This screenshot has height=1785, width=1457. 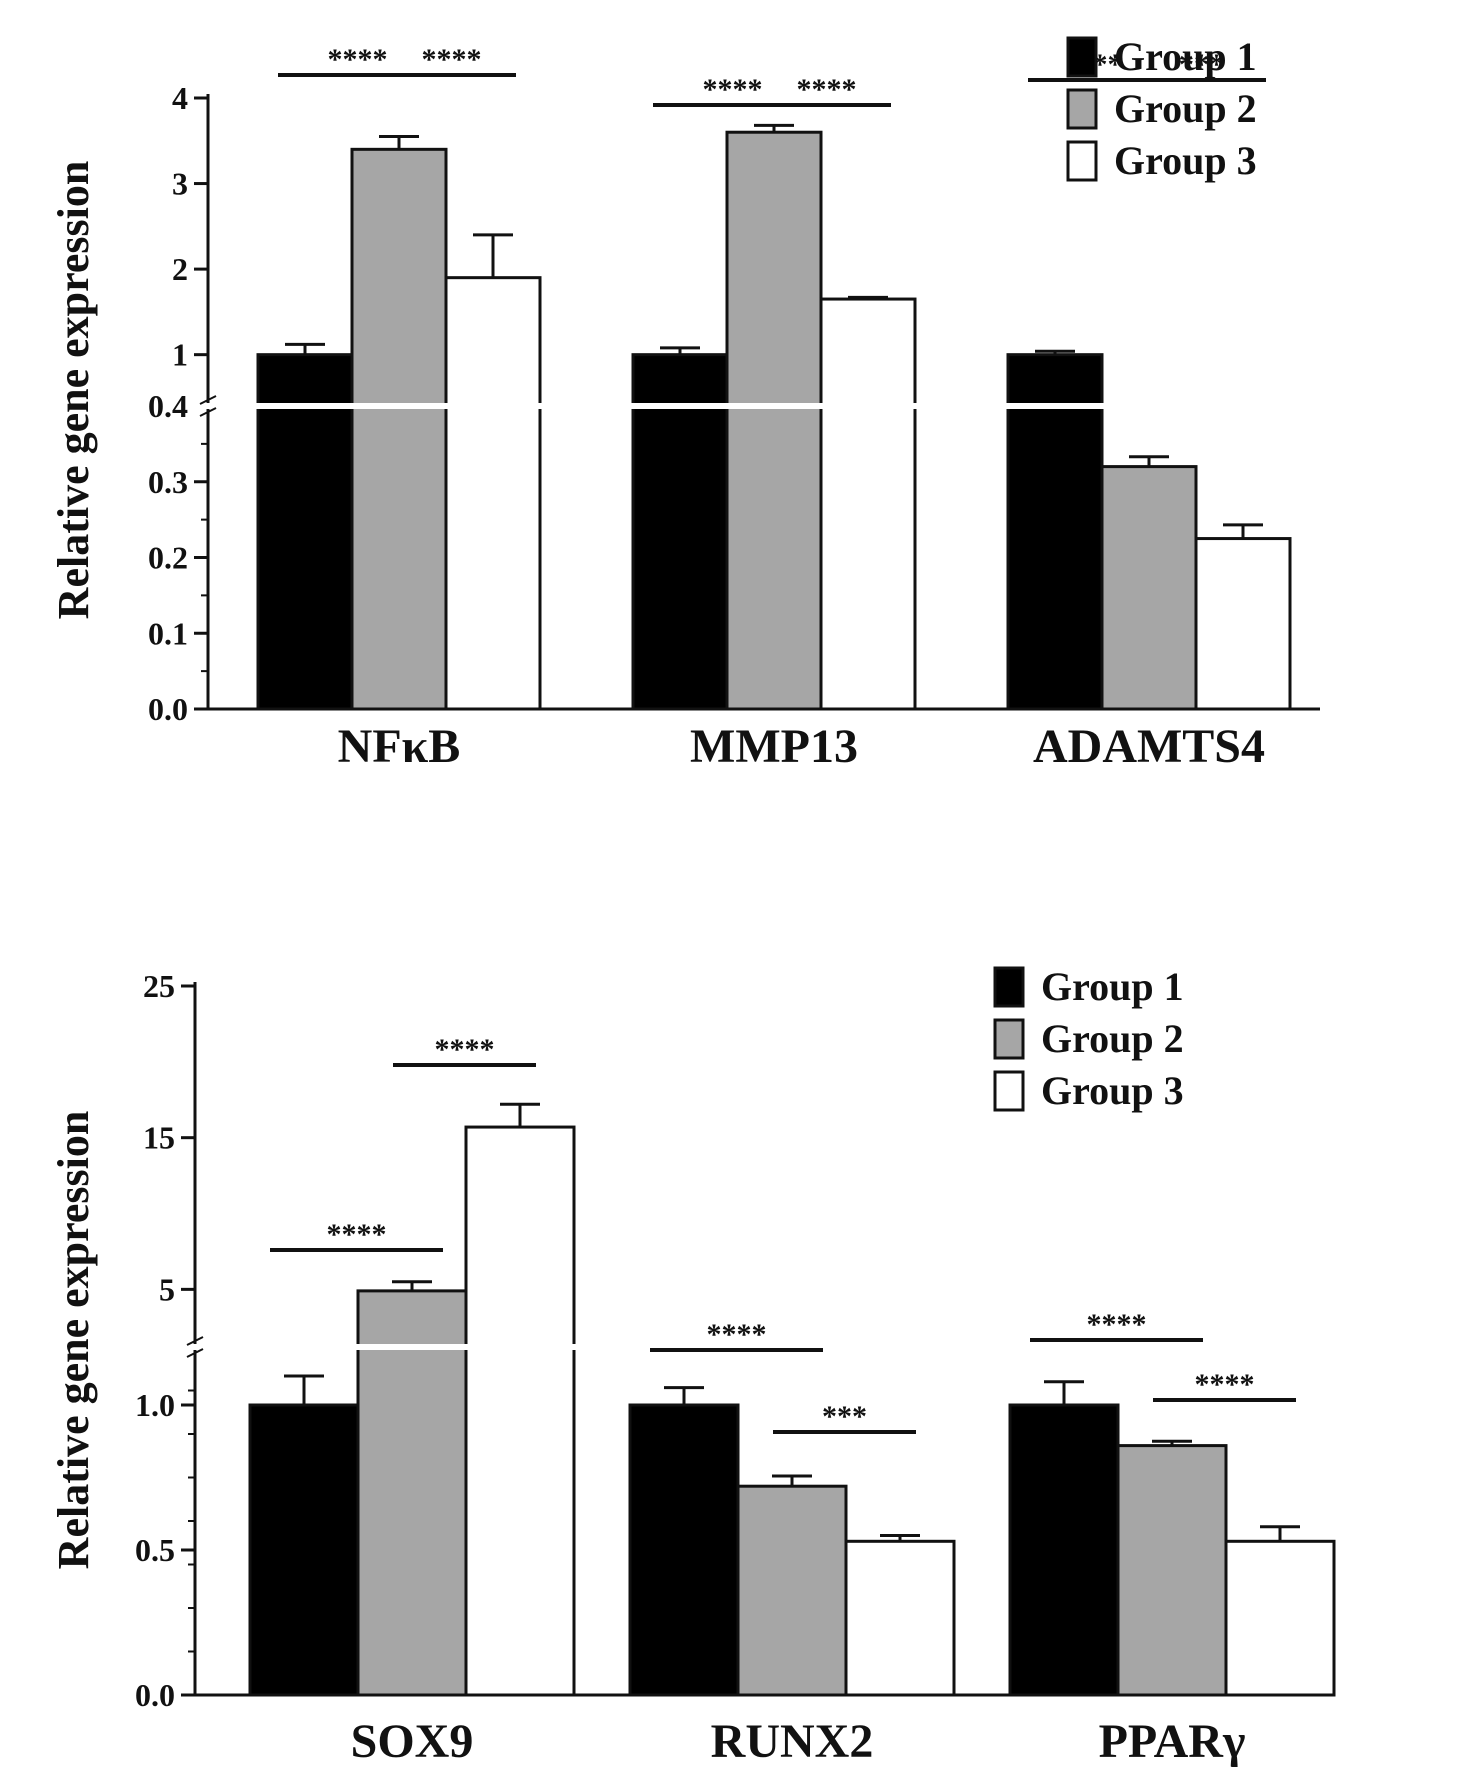 I want to click on x-category-label: SOX9, so click(x=412, y=1741).